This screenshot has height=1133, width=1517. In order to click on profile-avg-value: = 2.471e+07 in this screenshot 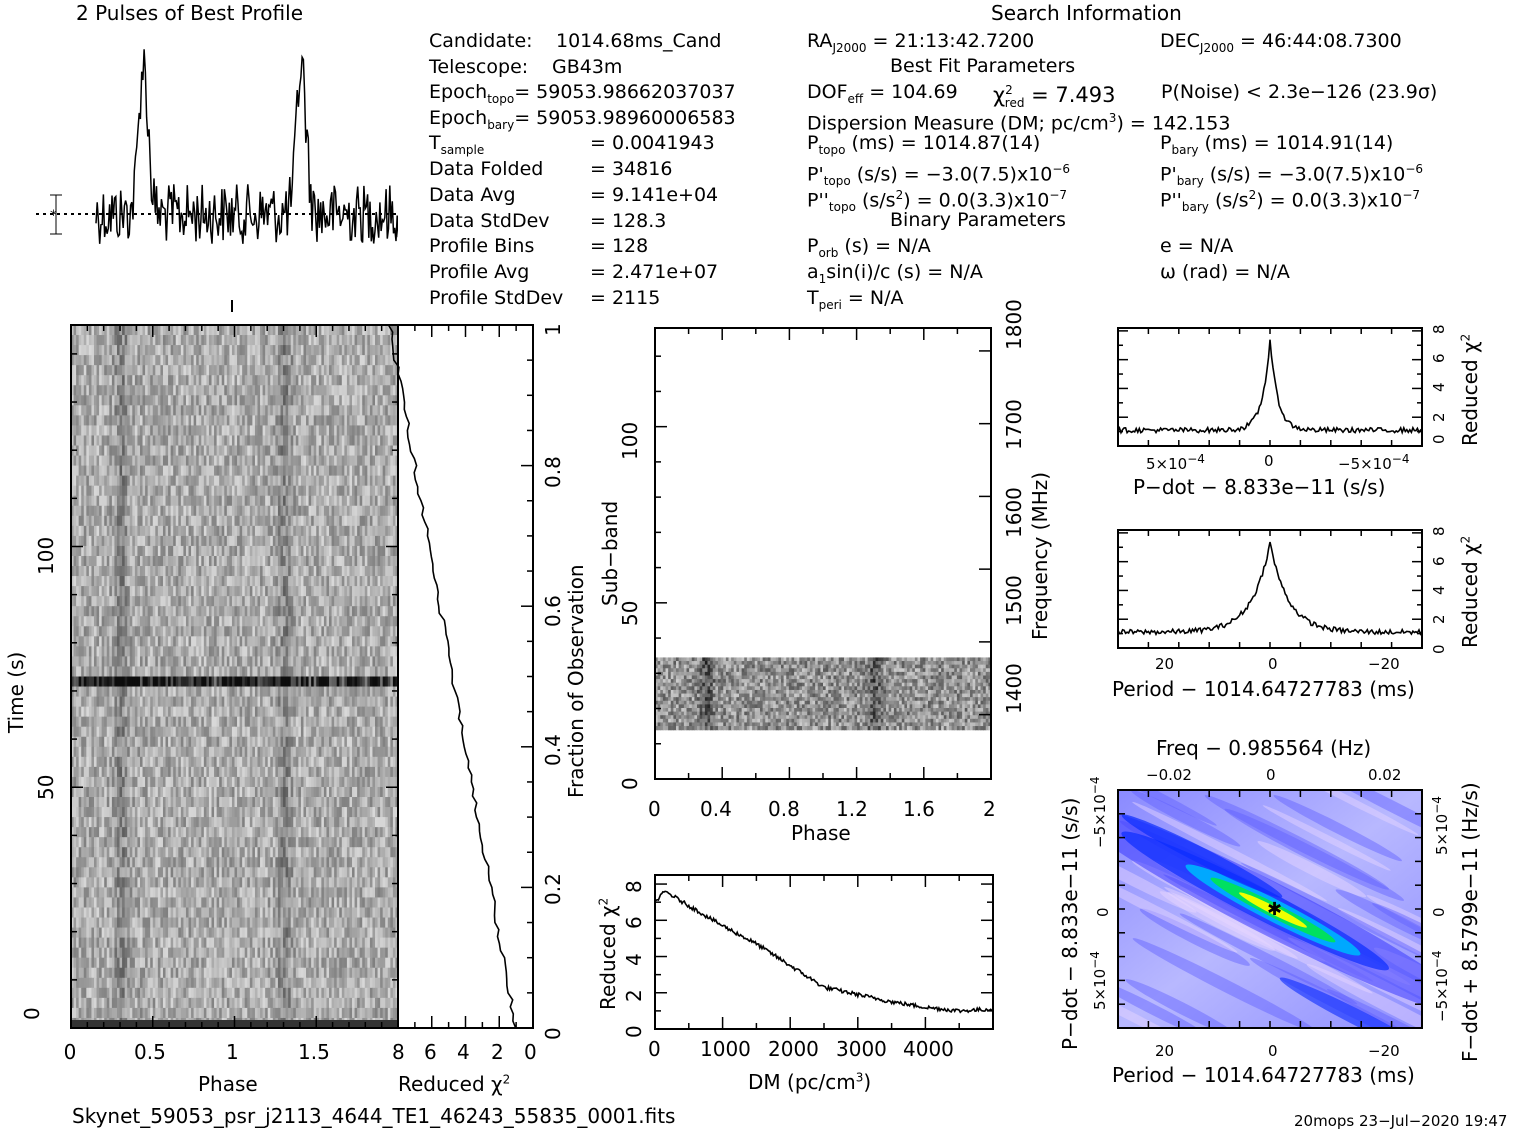, I will do `click(654, 272)`.